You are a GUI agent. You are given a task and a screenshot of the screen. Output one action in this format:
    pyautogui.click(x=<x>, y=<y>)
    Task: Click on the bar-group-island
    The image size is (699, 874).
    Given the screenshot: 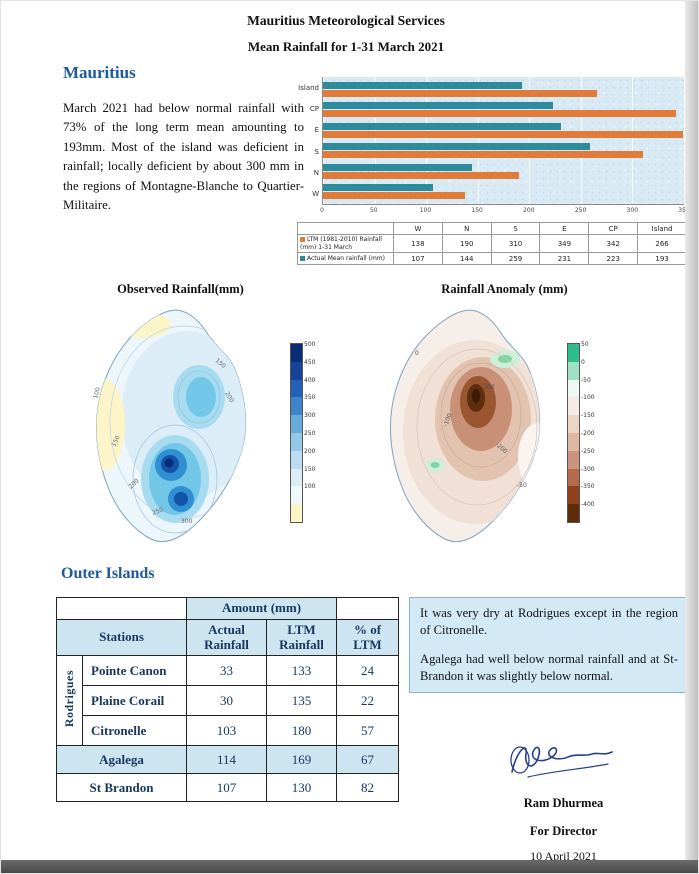 What is the action you would take?
    pyautogui.click(x=503, y=89)
    